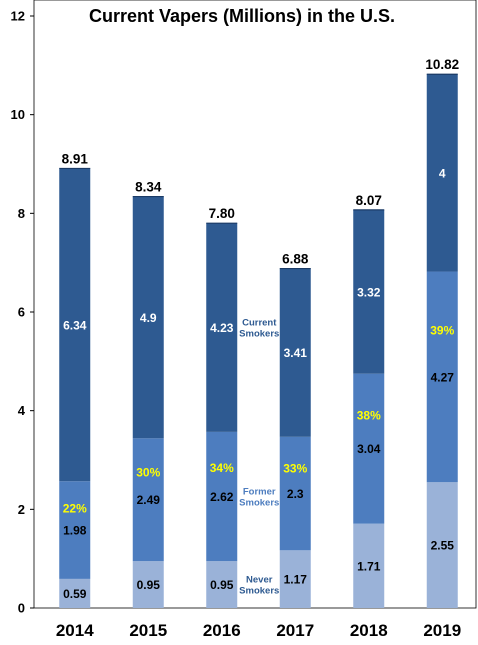  I want to click on segment-value-label: 2.3, so click(295, 494).